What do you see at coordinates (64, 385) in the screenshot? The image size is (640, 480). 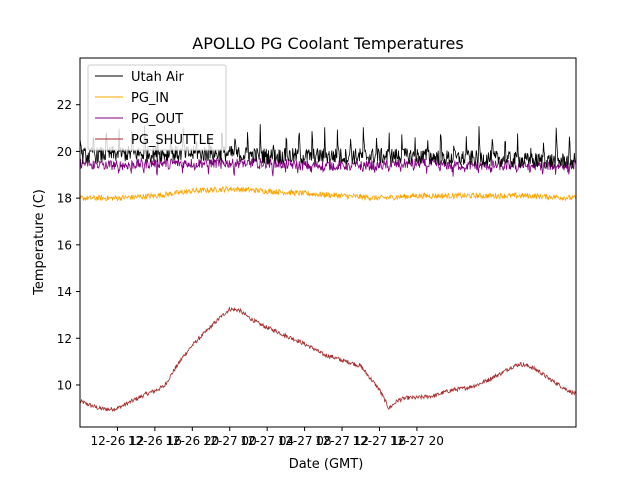 I see `y-tick-label: 10` at bounding box center [64, 385].